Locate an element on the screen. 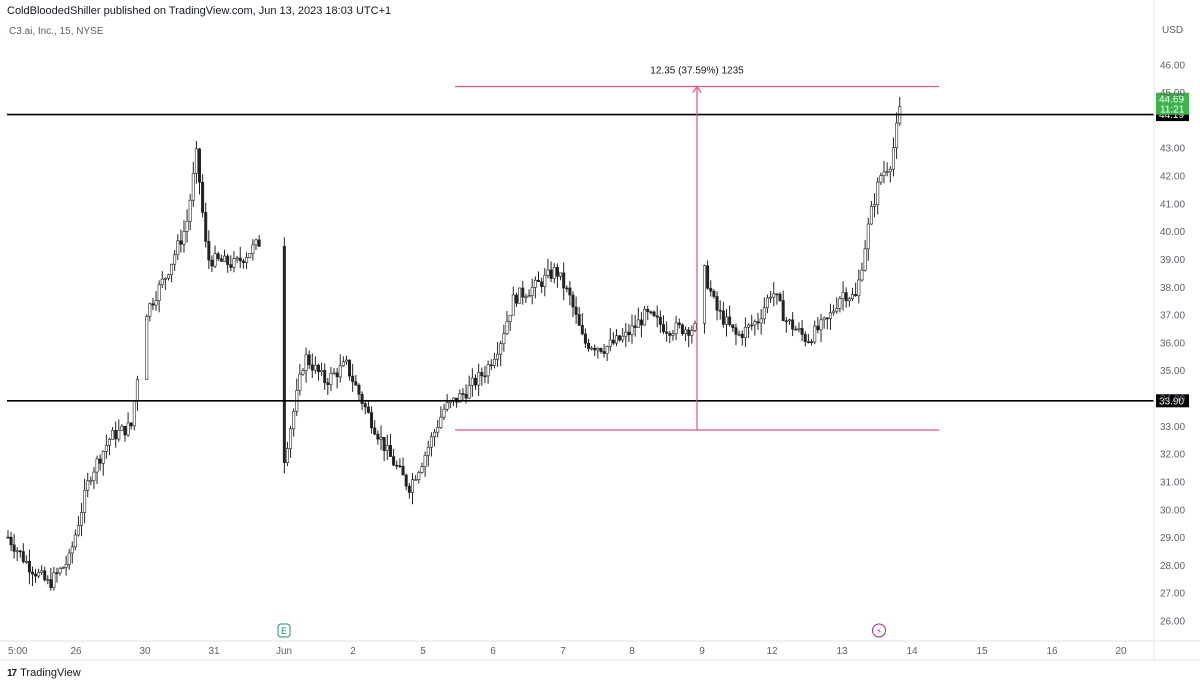 Image resolution: width=1200 pixels, height=686 pixels. x-tick-label: 2 is located at coordinates (353, 651).